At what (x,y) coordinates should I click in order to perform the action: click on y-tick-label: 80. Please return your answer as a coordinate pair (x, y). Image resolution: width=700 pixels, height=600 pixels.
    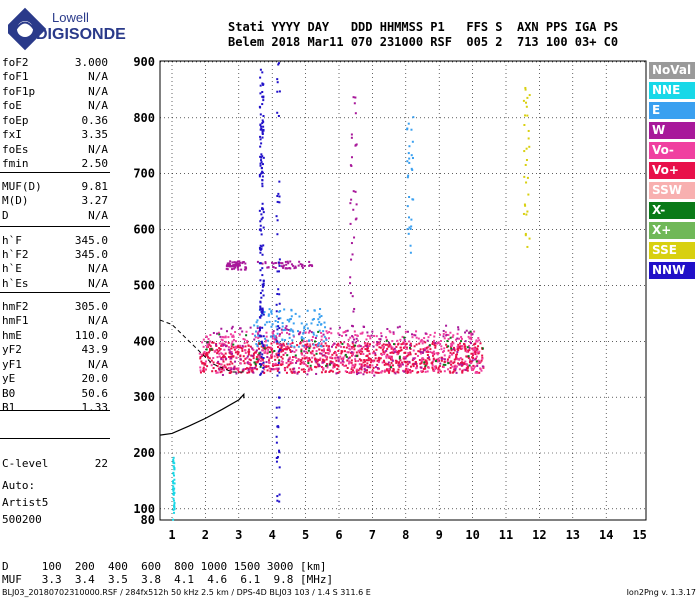
    Looking at the image, I should click on (148, 520).